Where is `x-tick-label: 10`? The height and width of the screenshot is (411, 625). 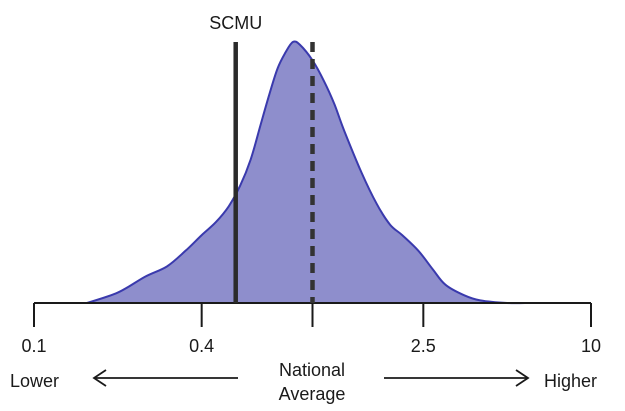
x-tick-label: 10 is located at coordinates (591, 346).